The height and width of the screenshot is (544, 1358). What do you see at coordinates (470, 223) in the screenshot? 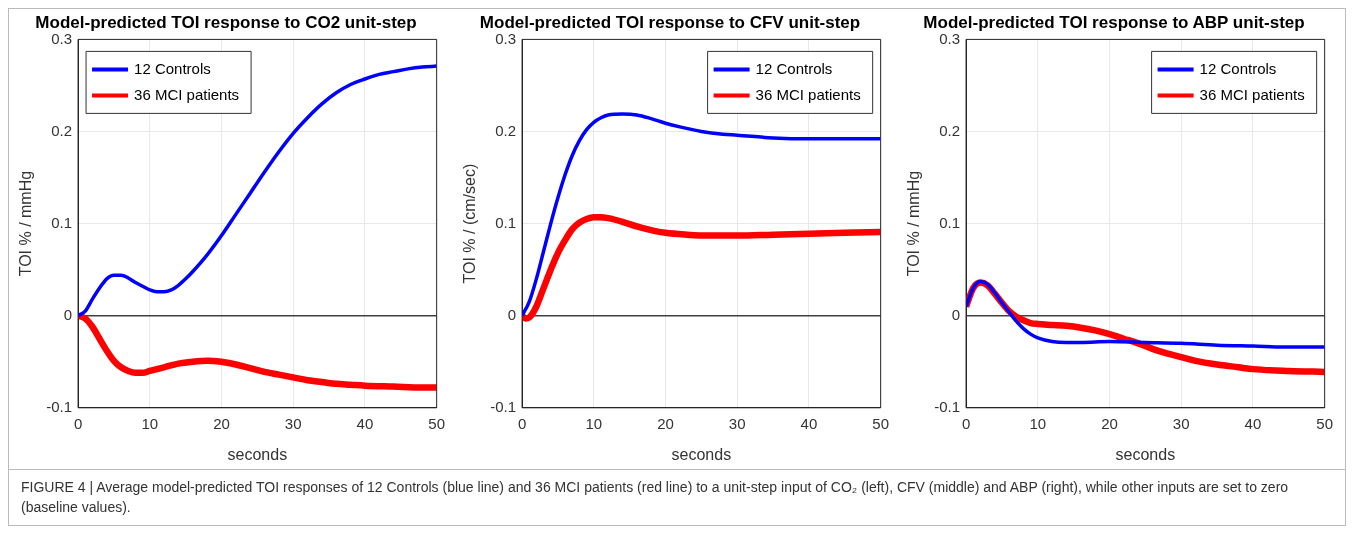
I see `y-axis-title: TOI % / (cm/sec)` at bounding box center [470, 223].